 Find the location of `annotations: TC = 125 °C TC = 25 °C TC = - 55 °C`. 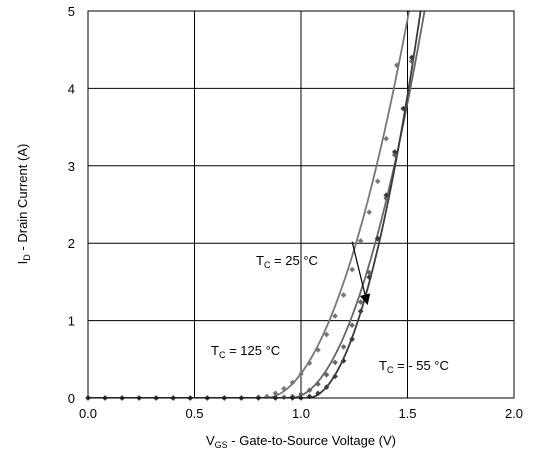

annotations: TC = 125 °C TC = 25 °C TC = - 55 °C is located at coordinates (330, 308).